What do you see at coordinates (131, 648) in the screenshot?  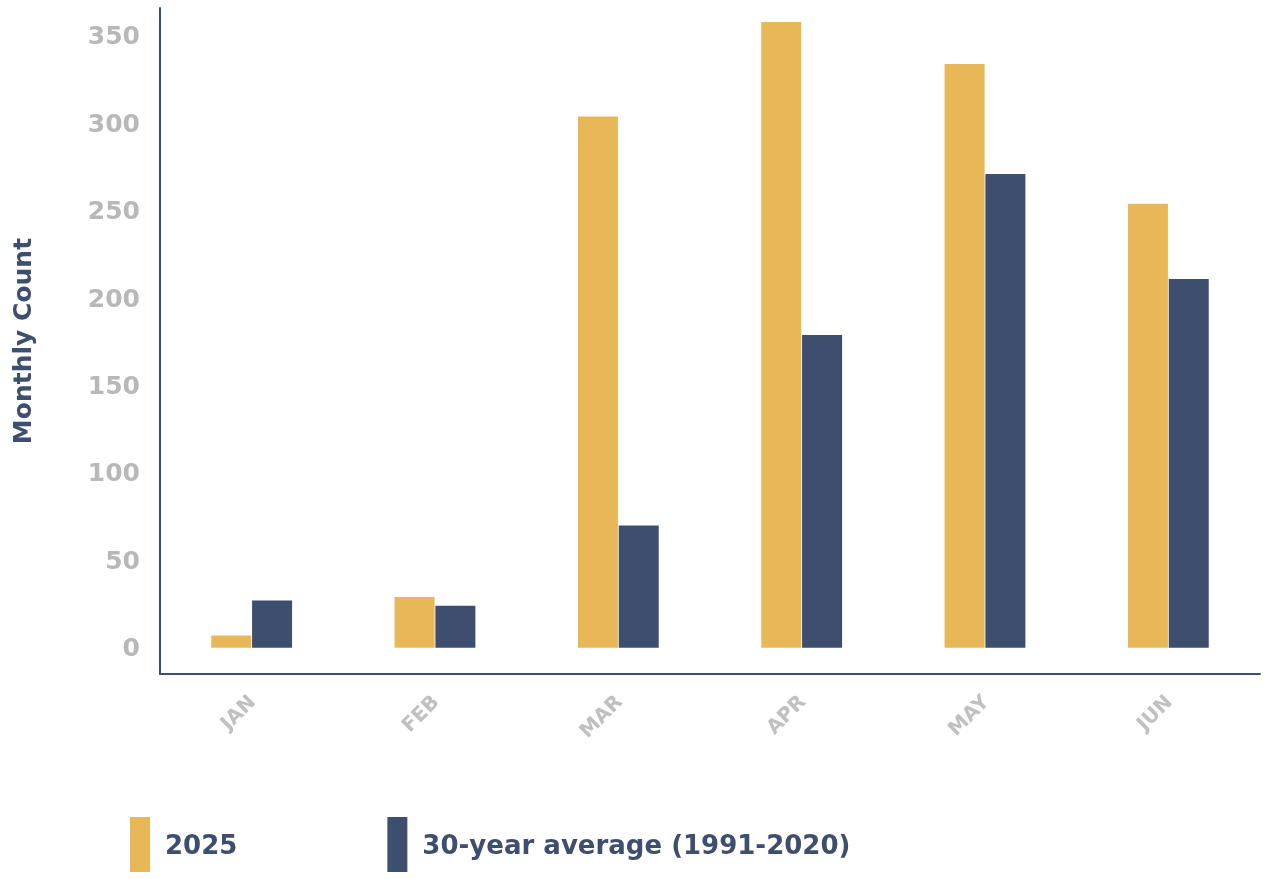 I see `y-tick-label: 0` at bounding box center [131, 648].